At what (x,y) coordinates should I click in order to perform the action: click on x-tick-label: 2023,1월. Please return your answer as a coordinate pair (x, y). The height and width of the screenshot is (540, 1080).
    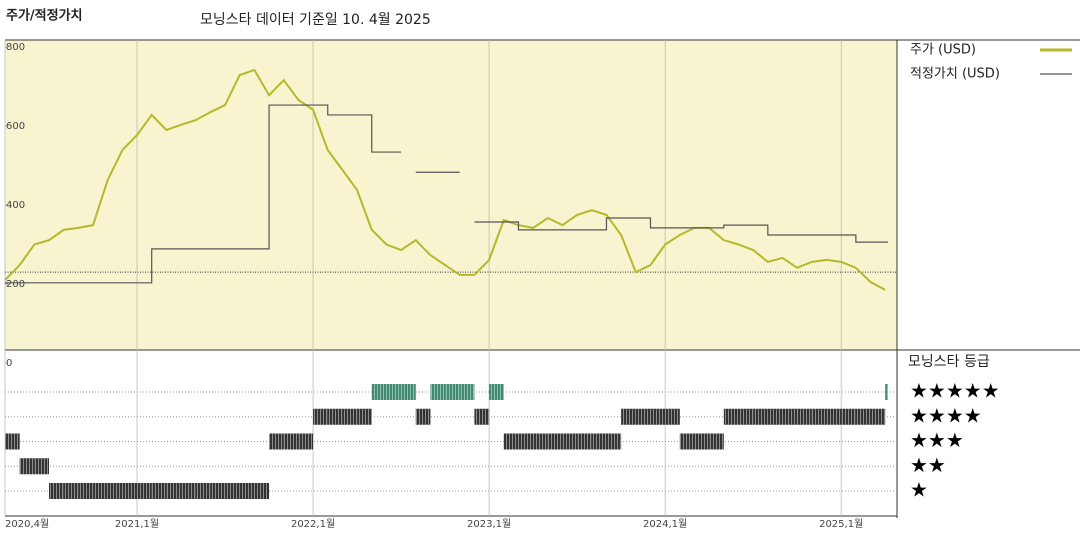
    Looking at the image, I should click on (489, 524).